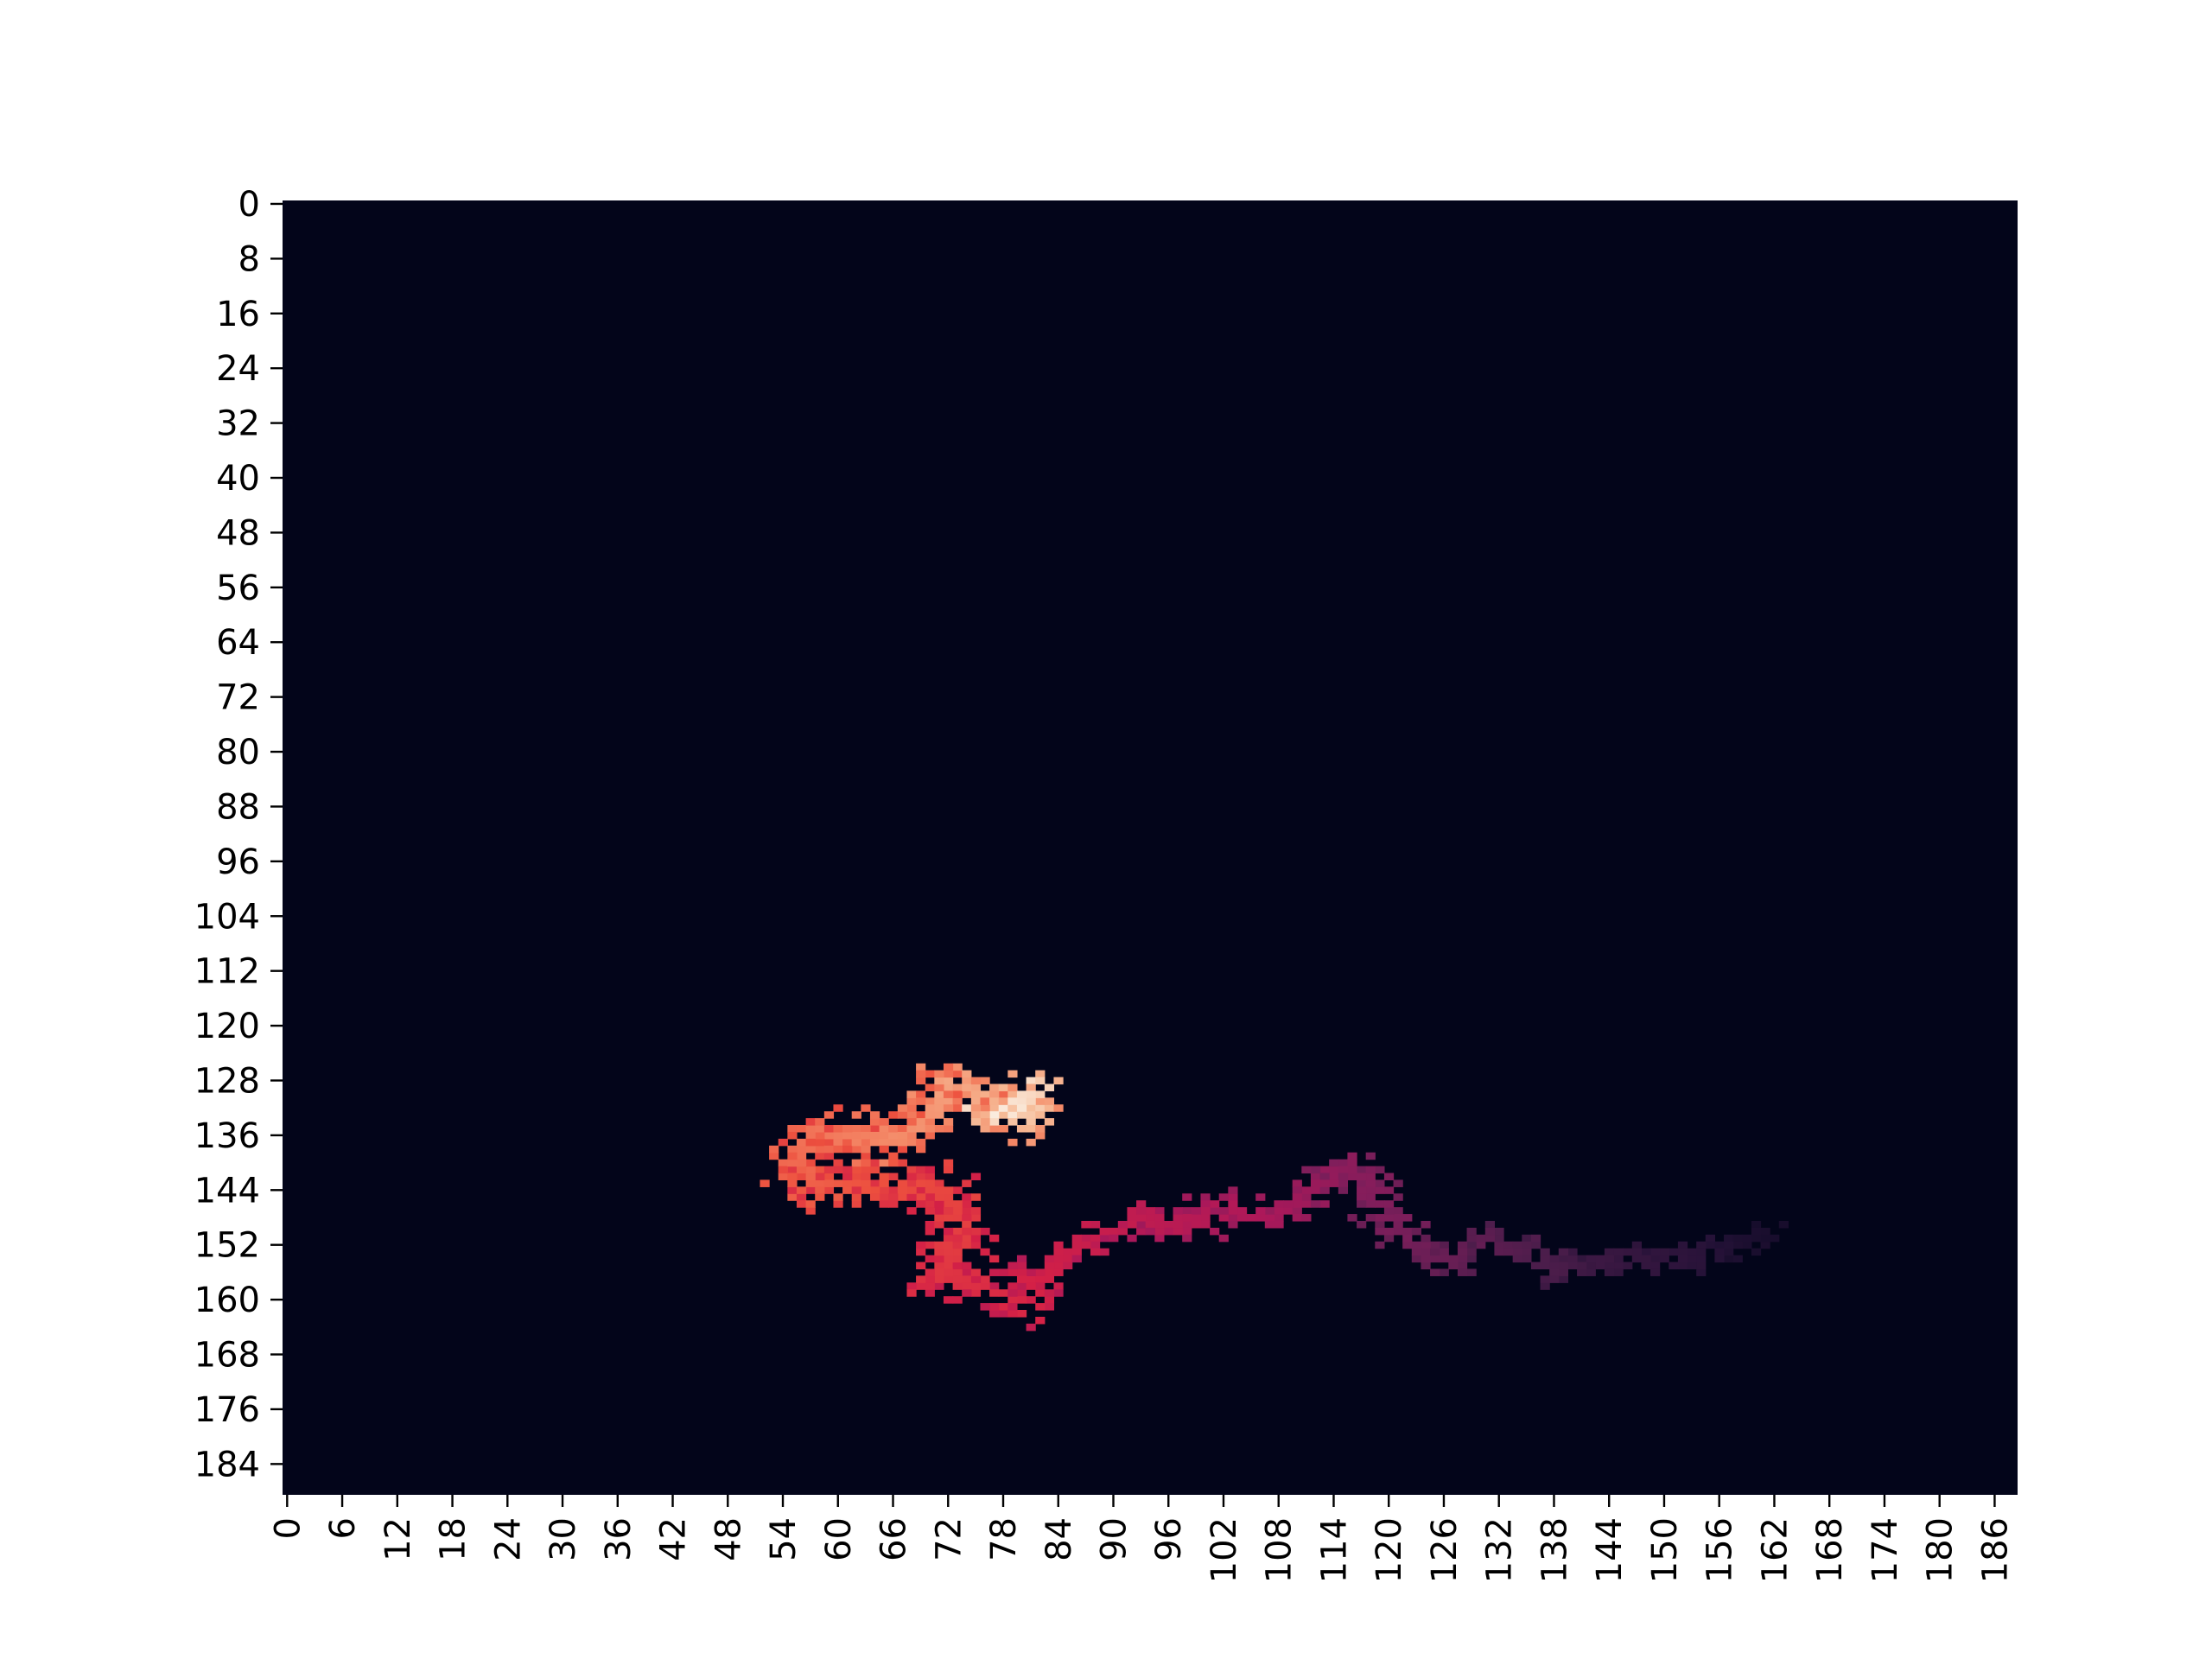 Image resolution: width=2212 pixels, height=1659 pixels. What do you see at coordinates (238, 698) in the screenshot?
I see `y-tick-label: 72` at bounding box center [238, 698].